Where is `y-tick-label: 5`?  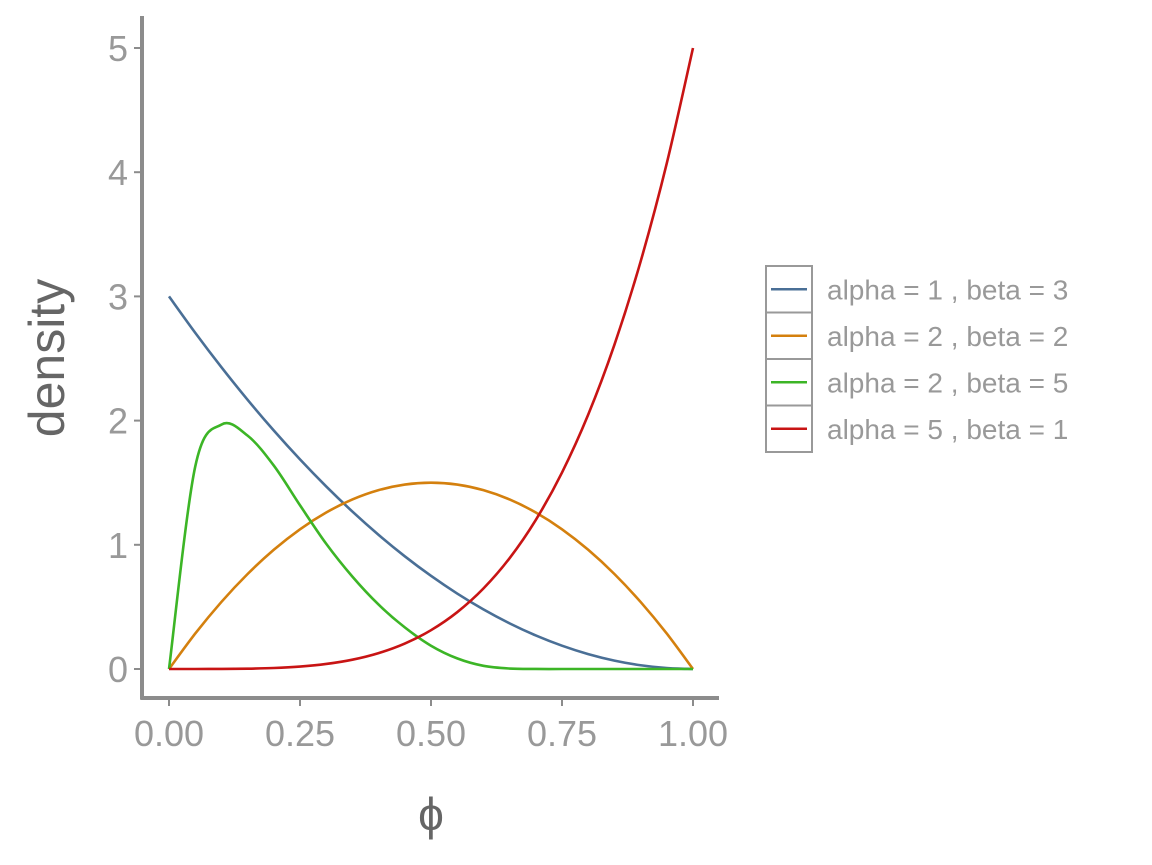
y-tick-label: 5 is located at coordinates (118, 48).